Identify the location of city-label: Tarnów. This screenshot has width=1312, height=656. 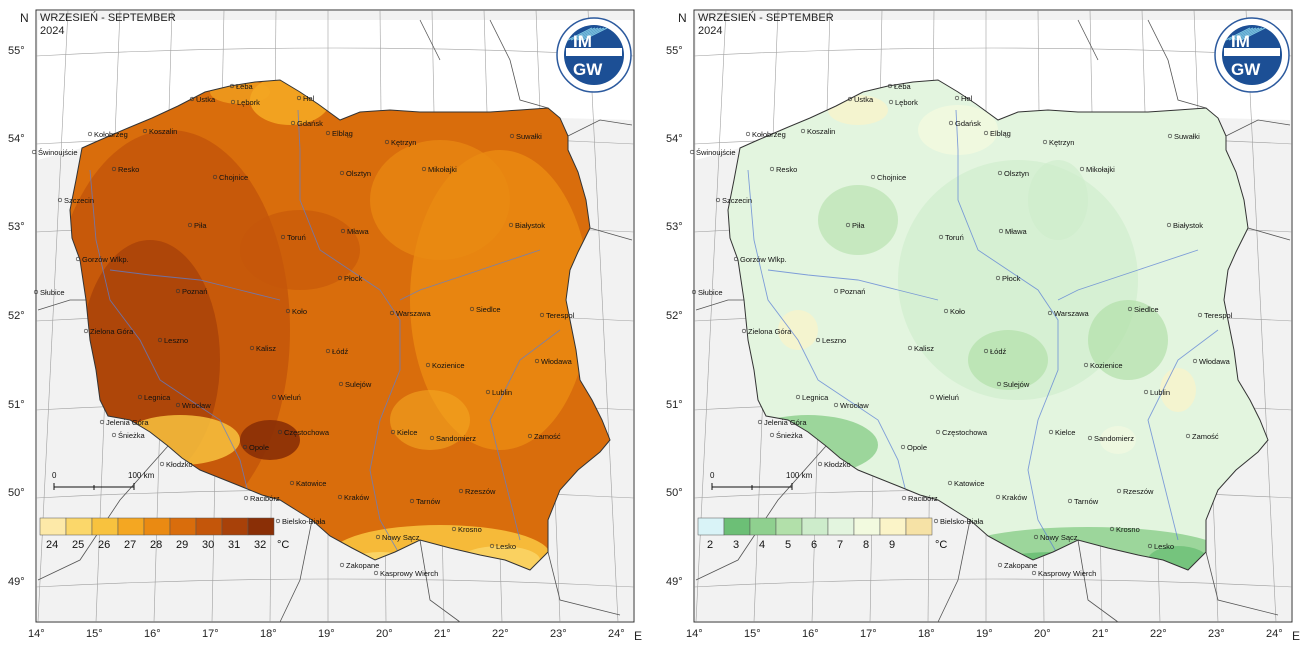
(428, 501).